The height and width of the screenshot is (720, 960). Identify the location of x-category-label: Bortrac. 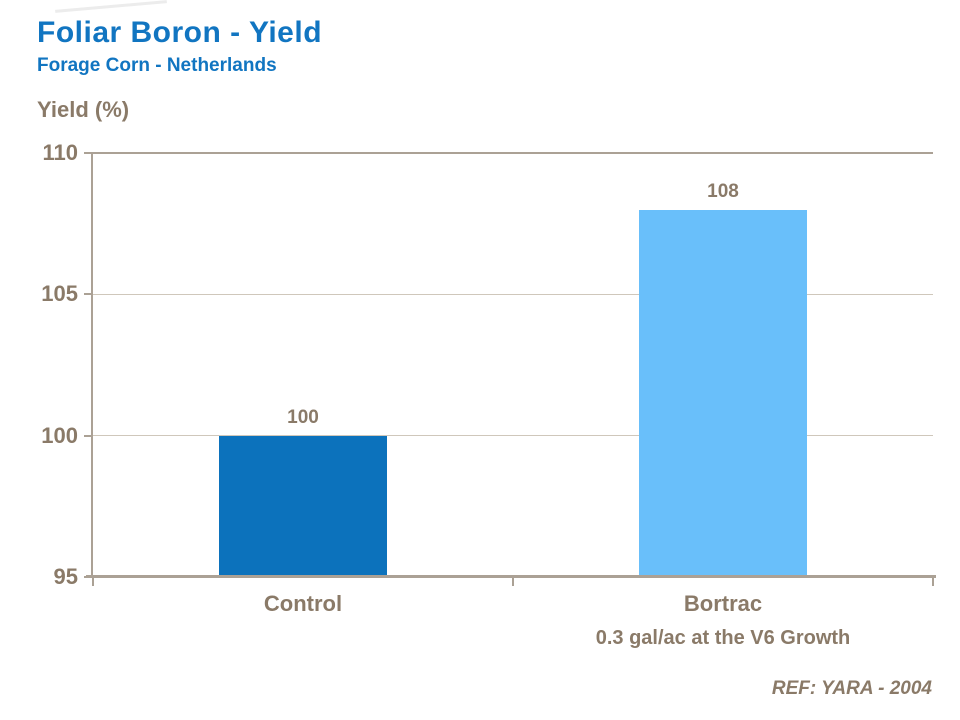
(723, 603).